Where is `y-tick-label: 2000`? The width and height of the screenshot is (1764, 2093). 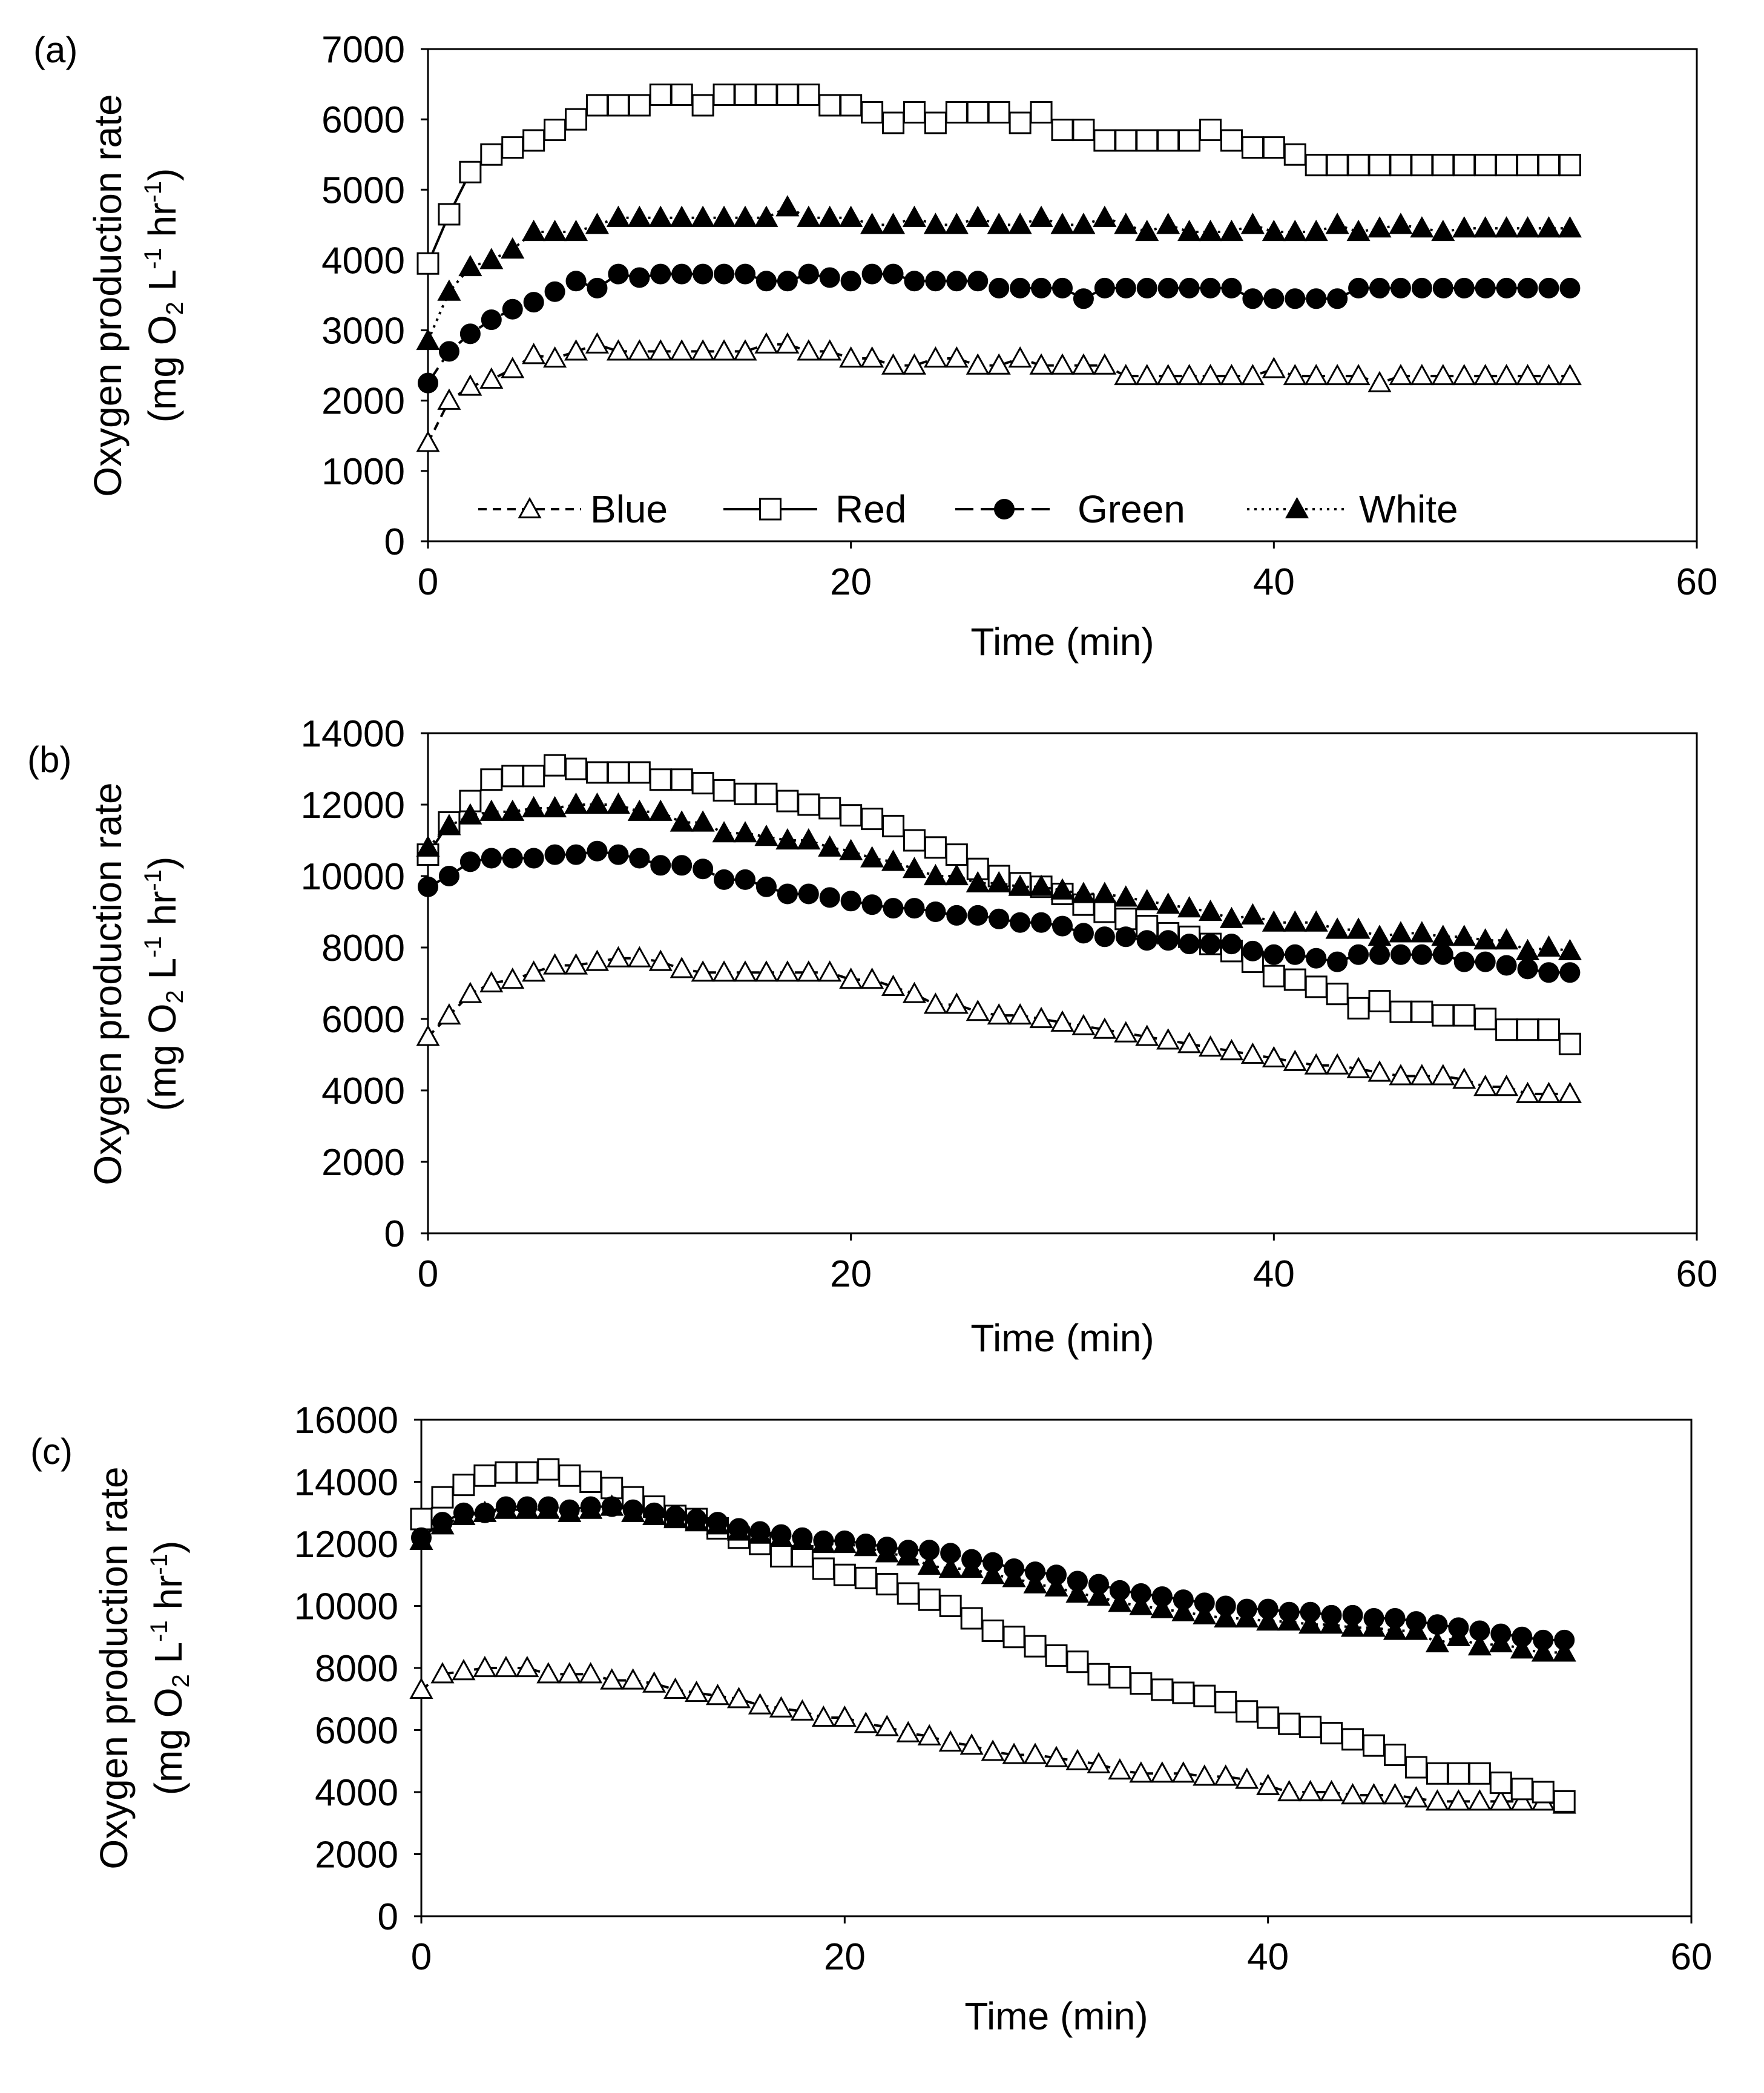
y-tick-label: 2000 is located at coordinates (363, 1163).